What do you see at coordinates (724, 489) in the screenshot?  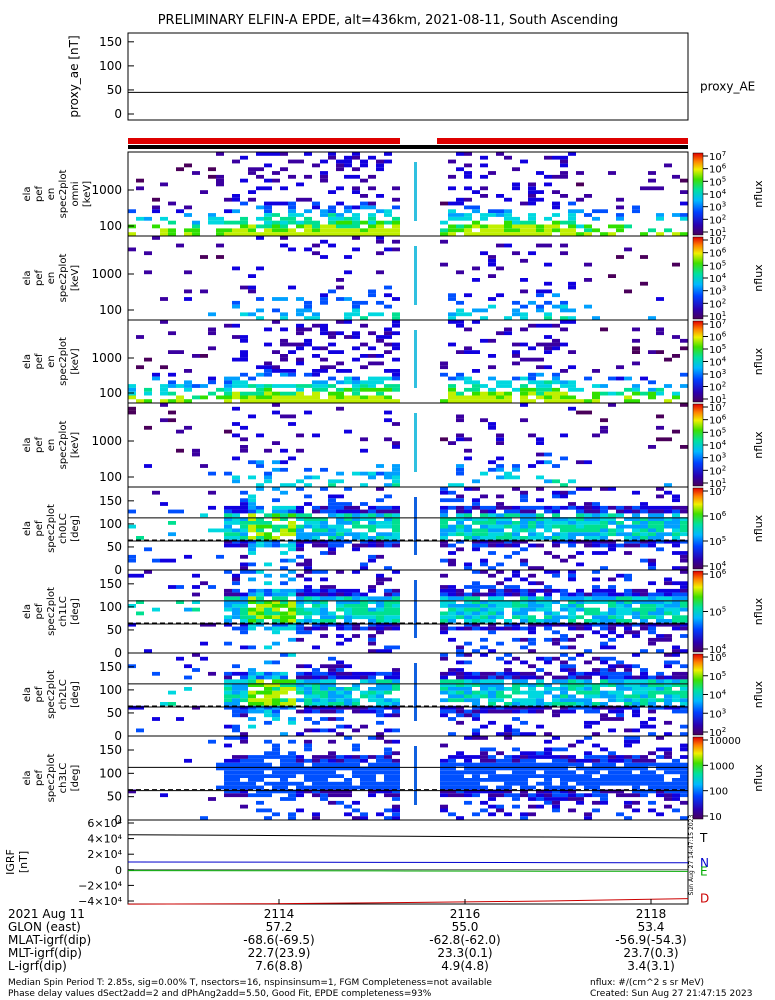 I see `colorbar-tick-exponent: 7` at bounding box center [724, 489].